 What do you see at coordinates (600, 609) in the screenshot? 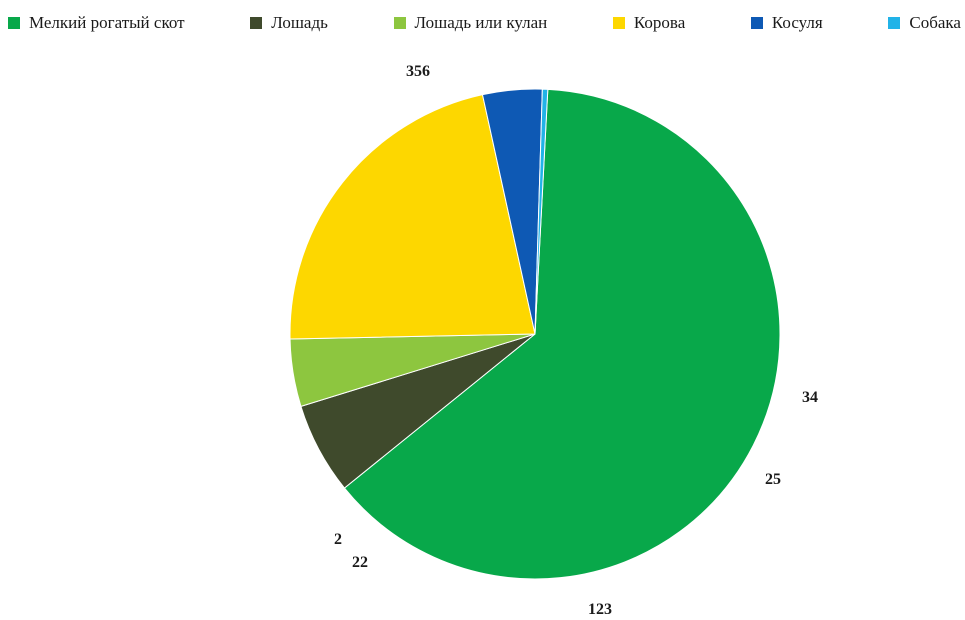
I see `data-label-cow: 123` at bounding box center [600, 609].